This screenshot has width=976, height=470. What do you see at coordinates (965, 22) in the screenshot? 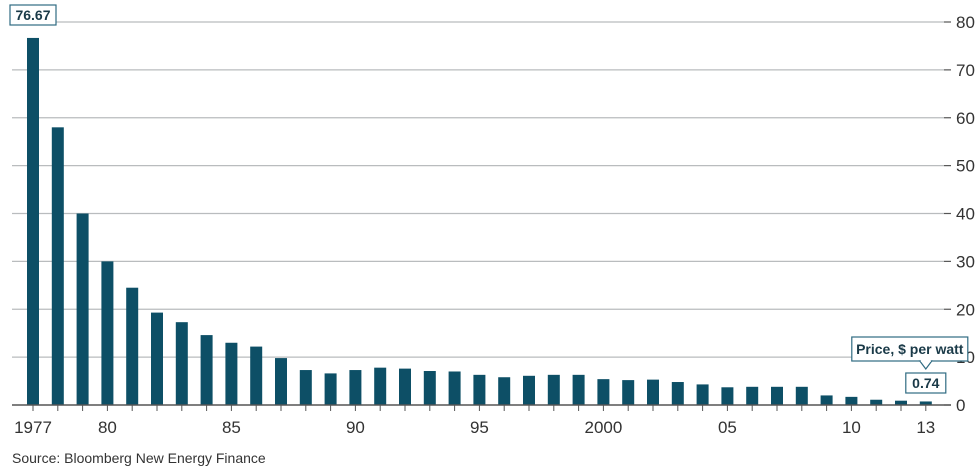
I see `y-tick-label: 80` at bounding box center [965, 22].